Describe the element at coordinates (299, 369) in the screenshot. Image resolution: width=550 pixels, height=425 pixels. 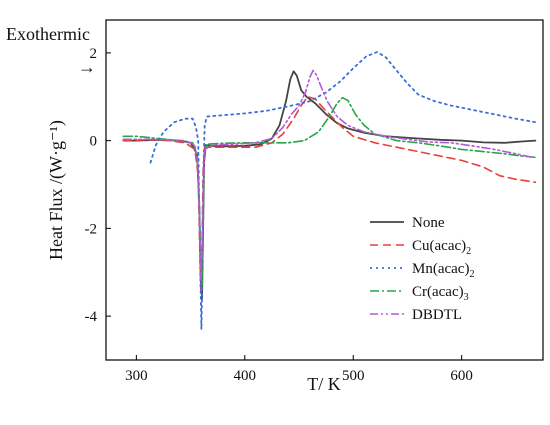
I see `x-ticks: 300 400 500 600` at that location.